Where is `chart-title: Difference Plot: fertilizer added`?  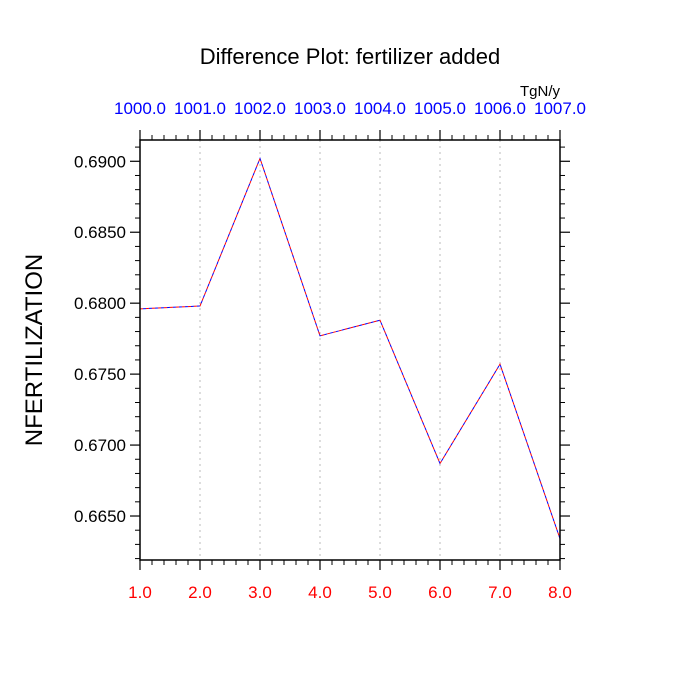 chart-title: Difference Plot: fertilizer added is located at coordinates (350, 56).